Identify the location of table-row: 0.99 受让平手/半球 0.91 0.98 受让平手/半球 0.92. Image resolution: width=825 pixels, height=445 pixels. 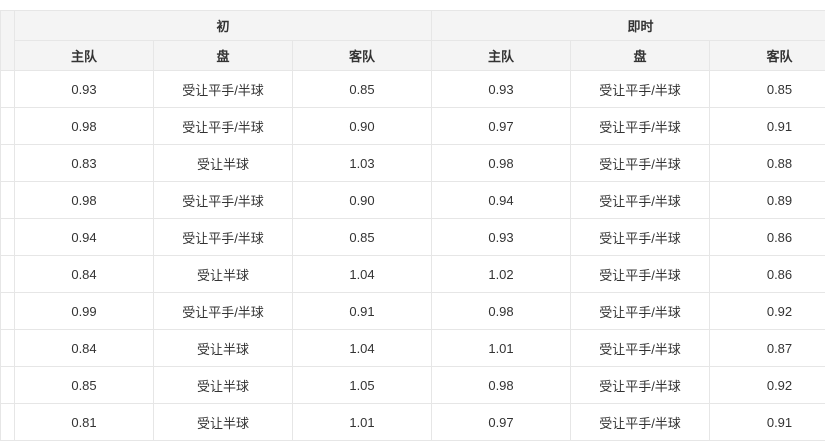
(412, 311).